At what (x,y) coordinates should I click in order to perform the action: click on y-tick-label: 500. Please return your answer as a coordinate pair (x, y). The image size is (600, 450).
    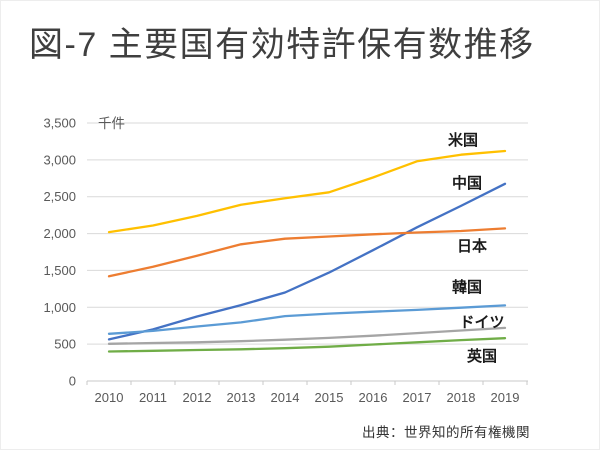
    Looking at the image, I should click on (65, 344).